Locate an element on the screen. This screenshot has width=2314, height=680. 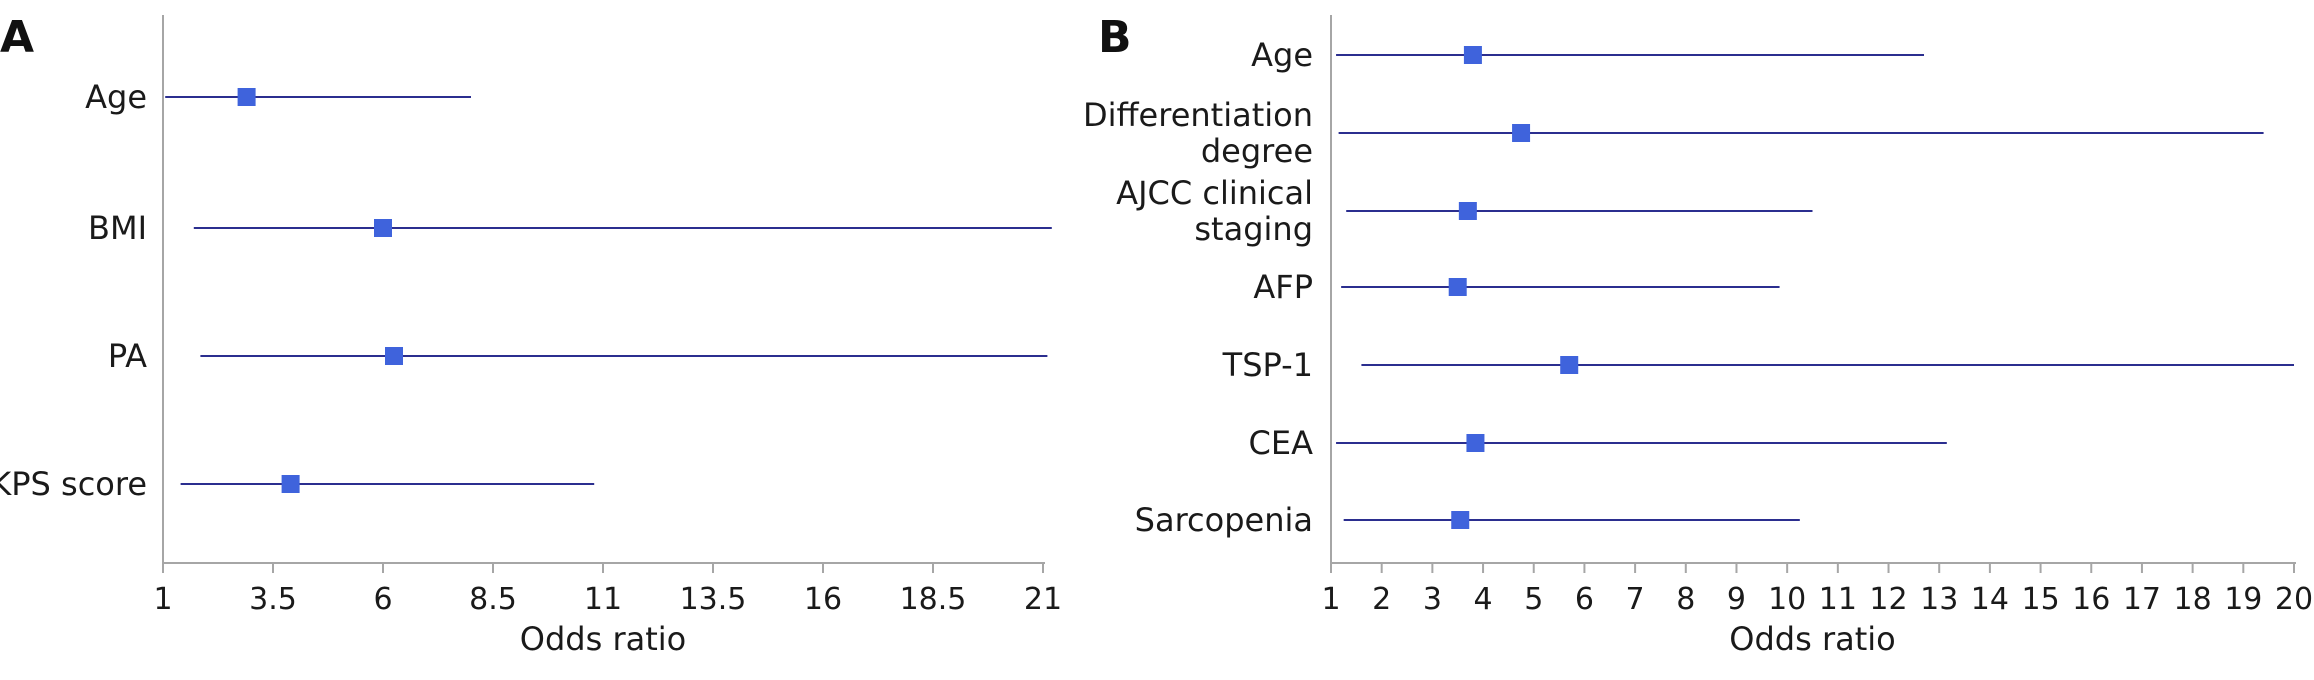
x-tick-label: 20 is located at coordinates (2294, 599).